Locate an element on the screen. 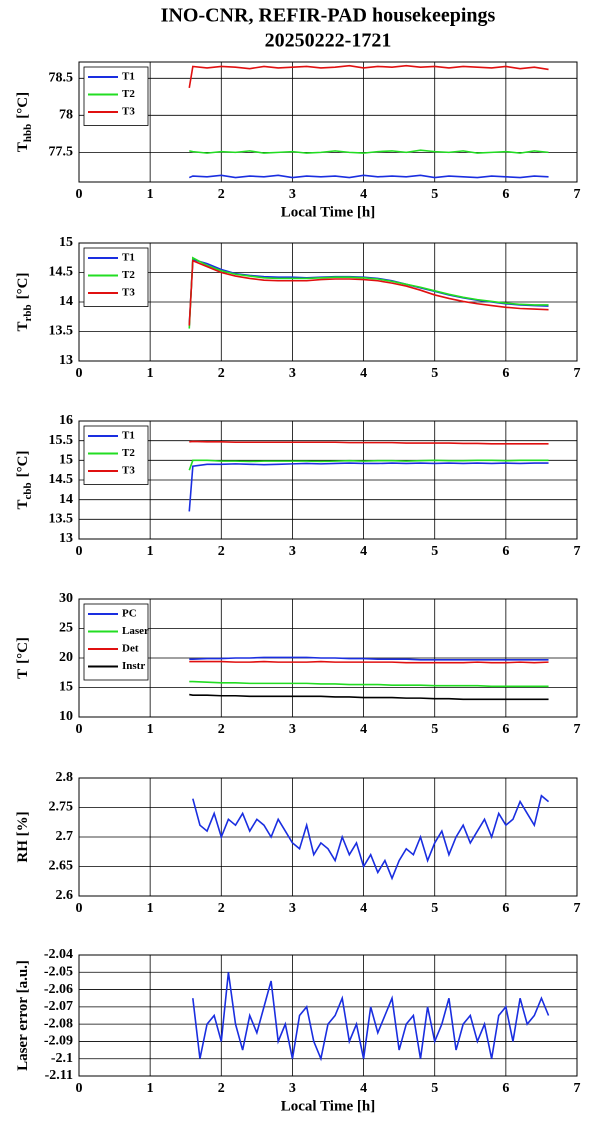 The height and width of the screenshot is (1134, 595). figure-title: INO-CNR, REFIR-PAD housekeepings is located at coordinates (328, 16).